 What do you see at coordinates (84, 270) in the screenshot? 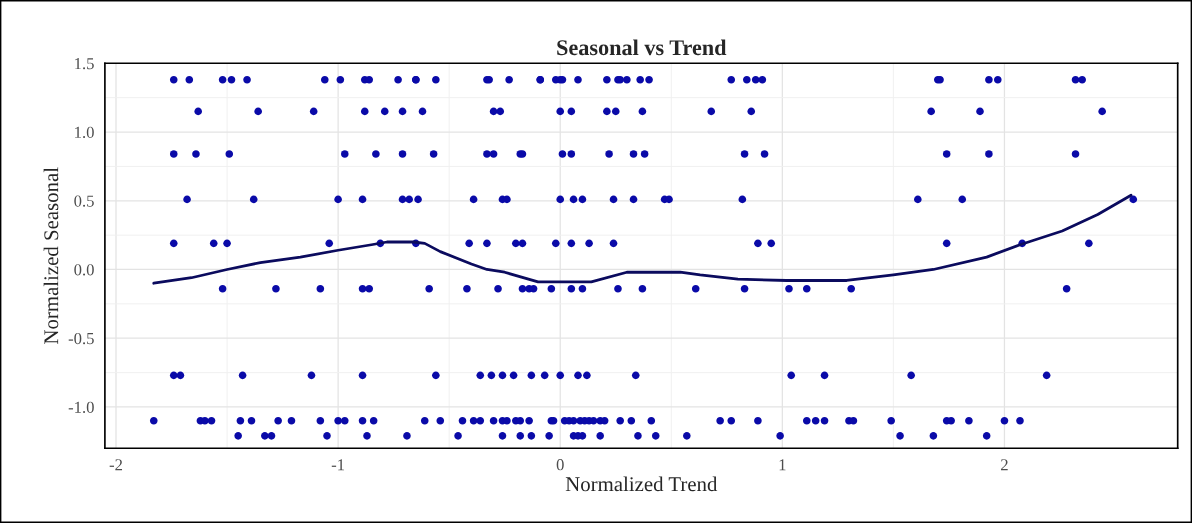
I see `y-tick-label: 0.0` at bounding box center [84, 270].